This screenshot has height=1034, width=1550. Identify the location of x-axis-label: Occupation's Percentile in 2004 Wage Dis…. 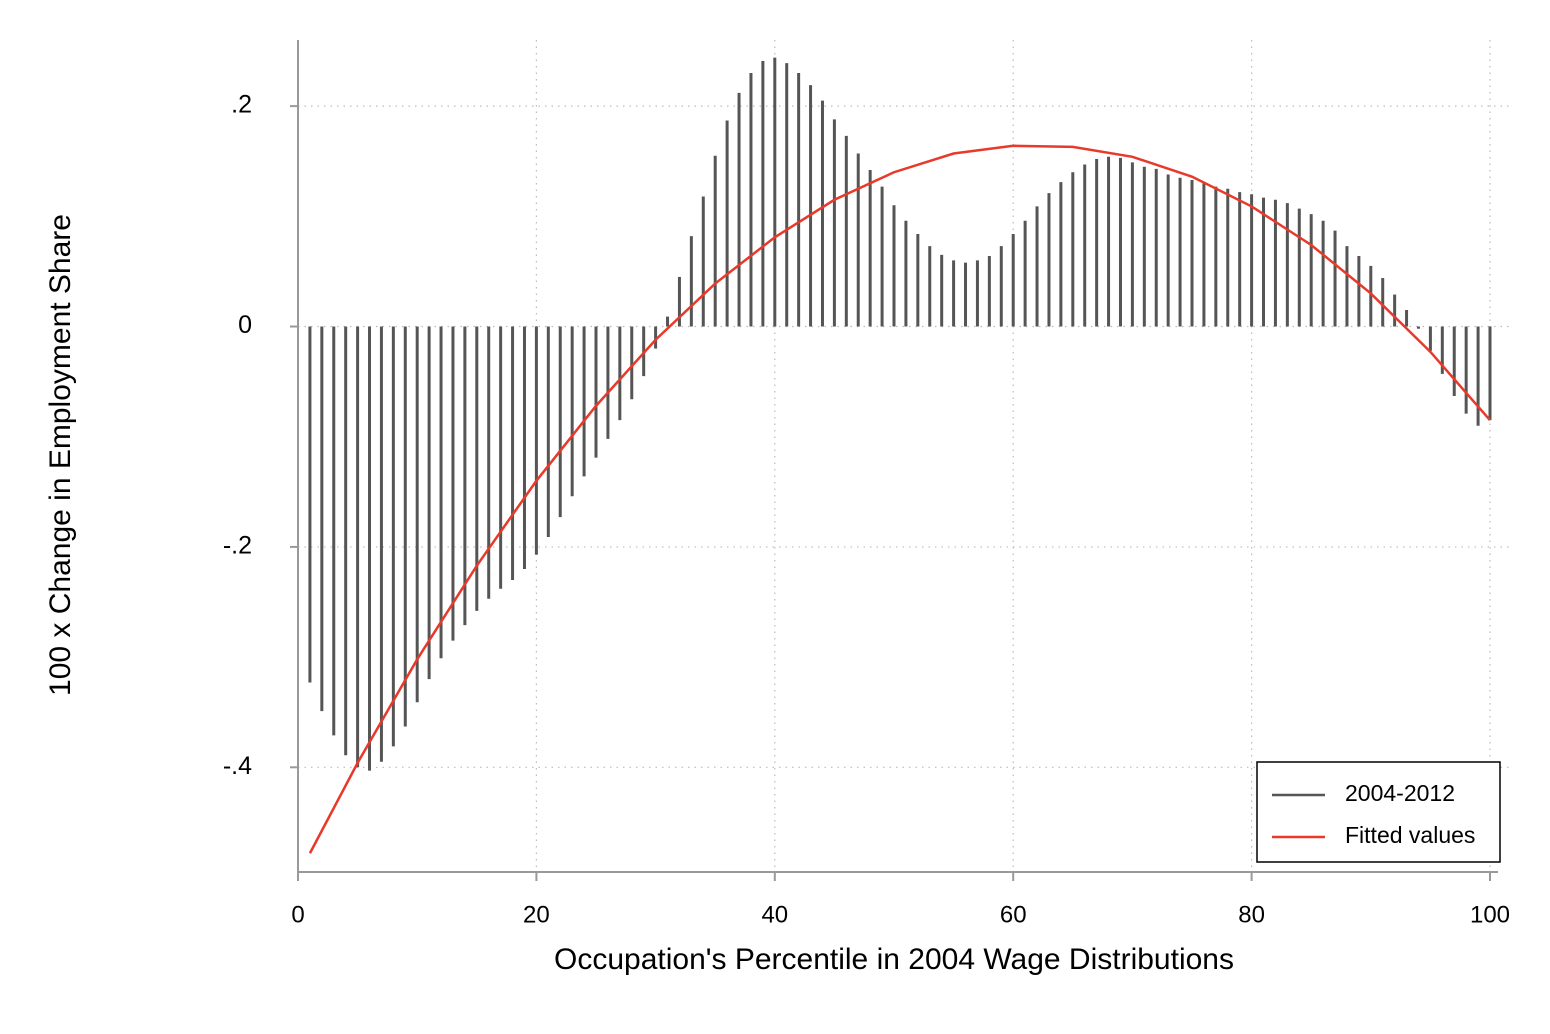
(894, 959).